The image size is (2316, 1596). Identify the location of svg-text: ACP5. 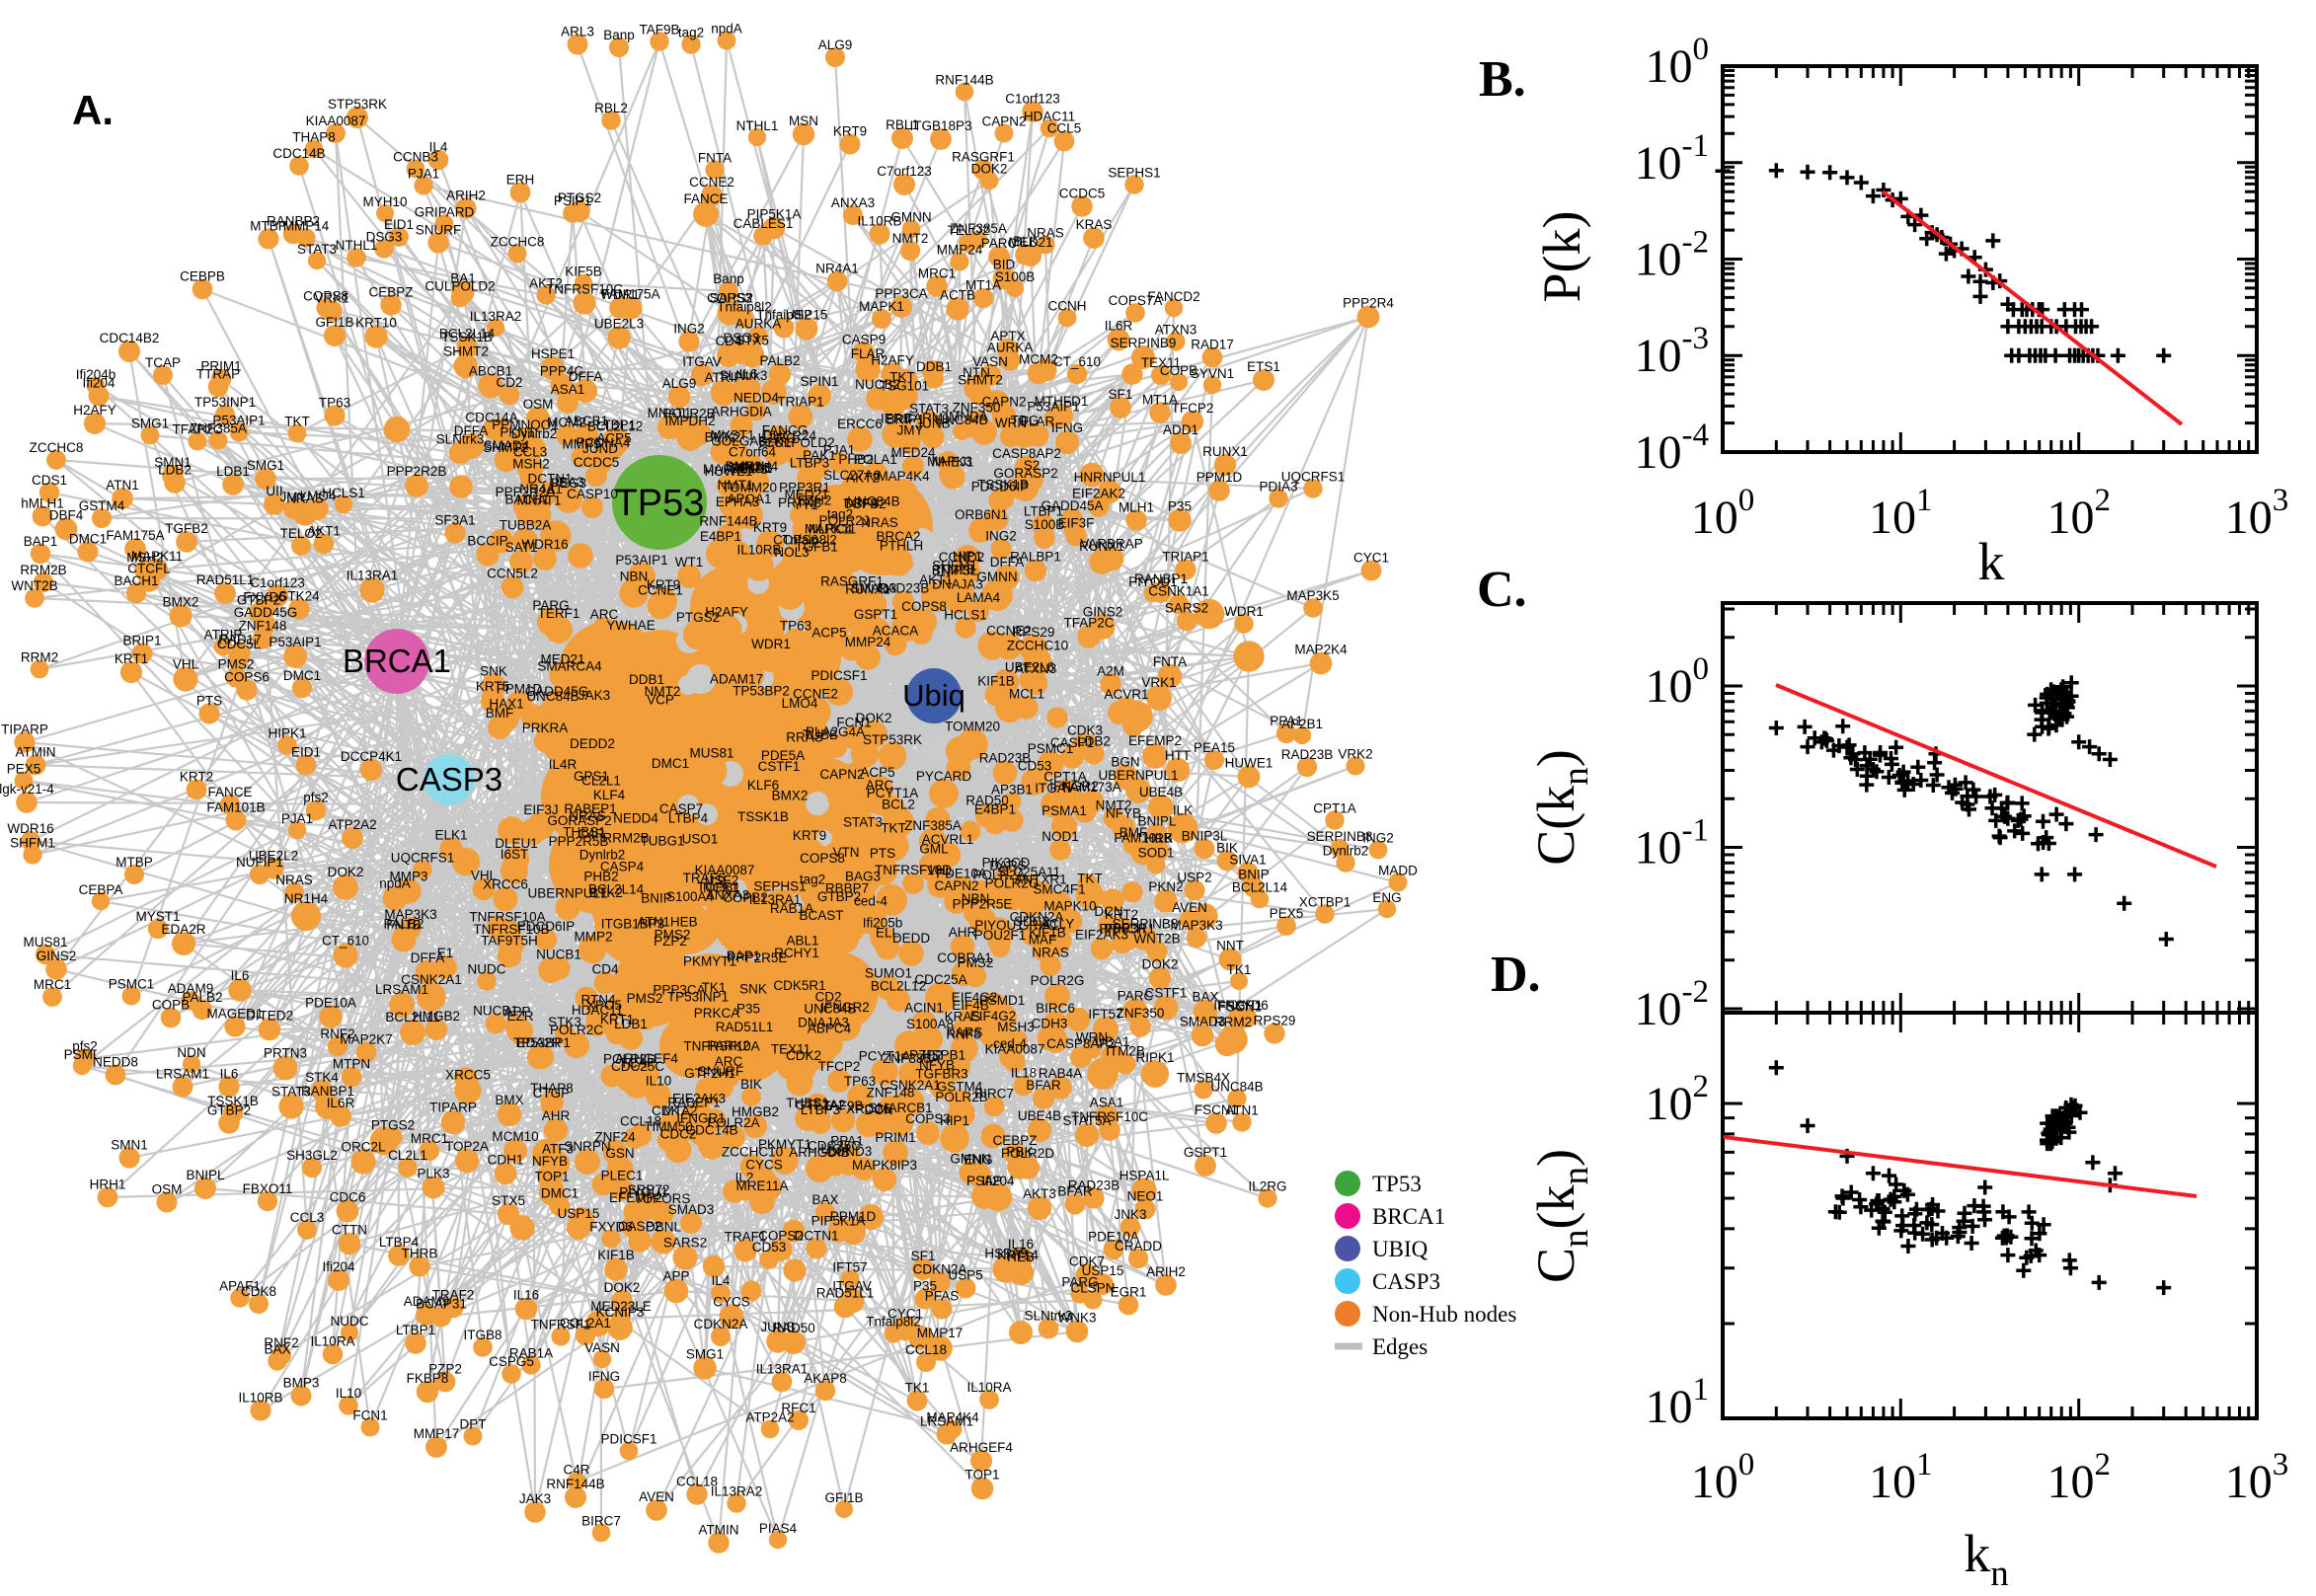
(877, 772).